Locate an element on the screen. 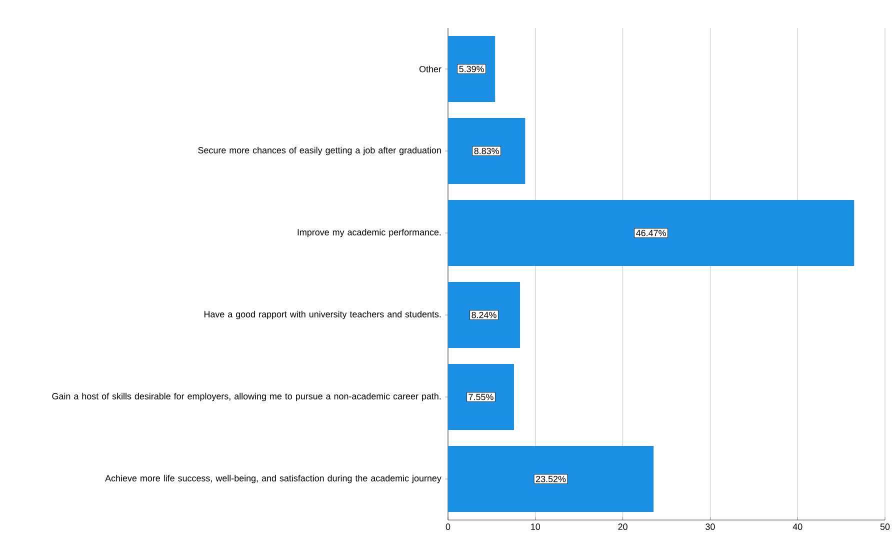 This screenshot has width=894, height=548. x-tick-label: 40 is located at coordinates (797, 527).